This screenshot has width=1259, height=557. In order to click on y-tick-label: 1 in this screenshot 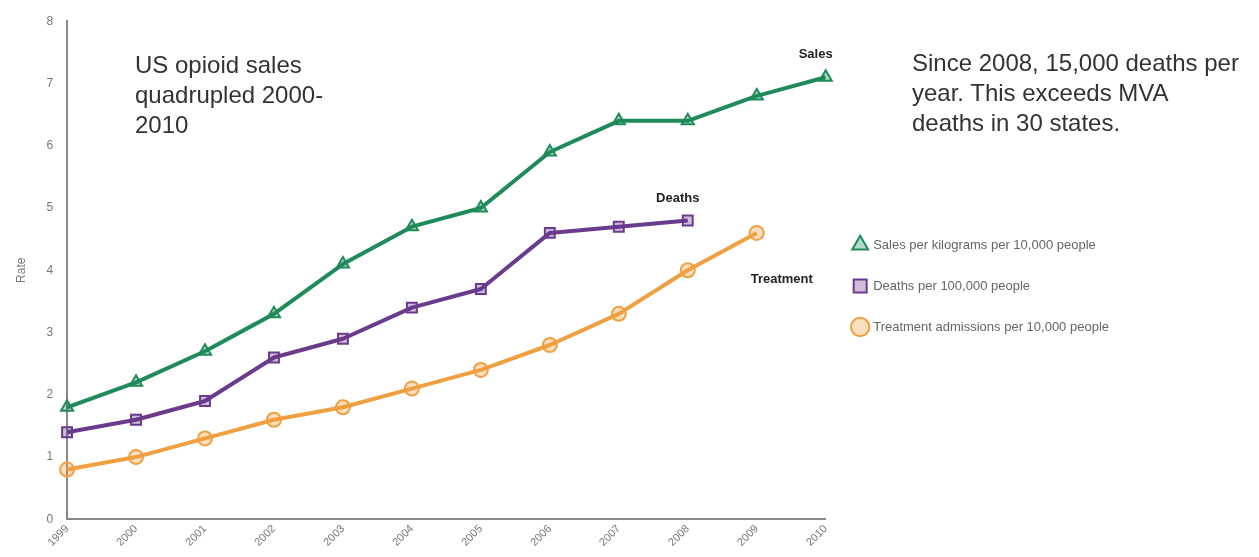, I will do `click(50, 456)`.